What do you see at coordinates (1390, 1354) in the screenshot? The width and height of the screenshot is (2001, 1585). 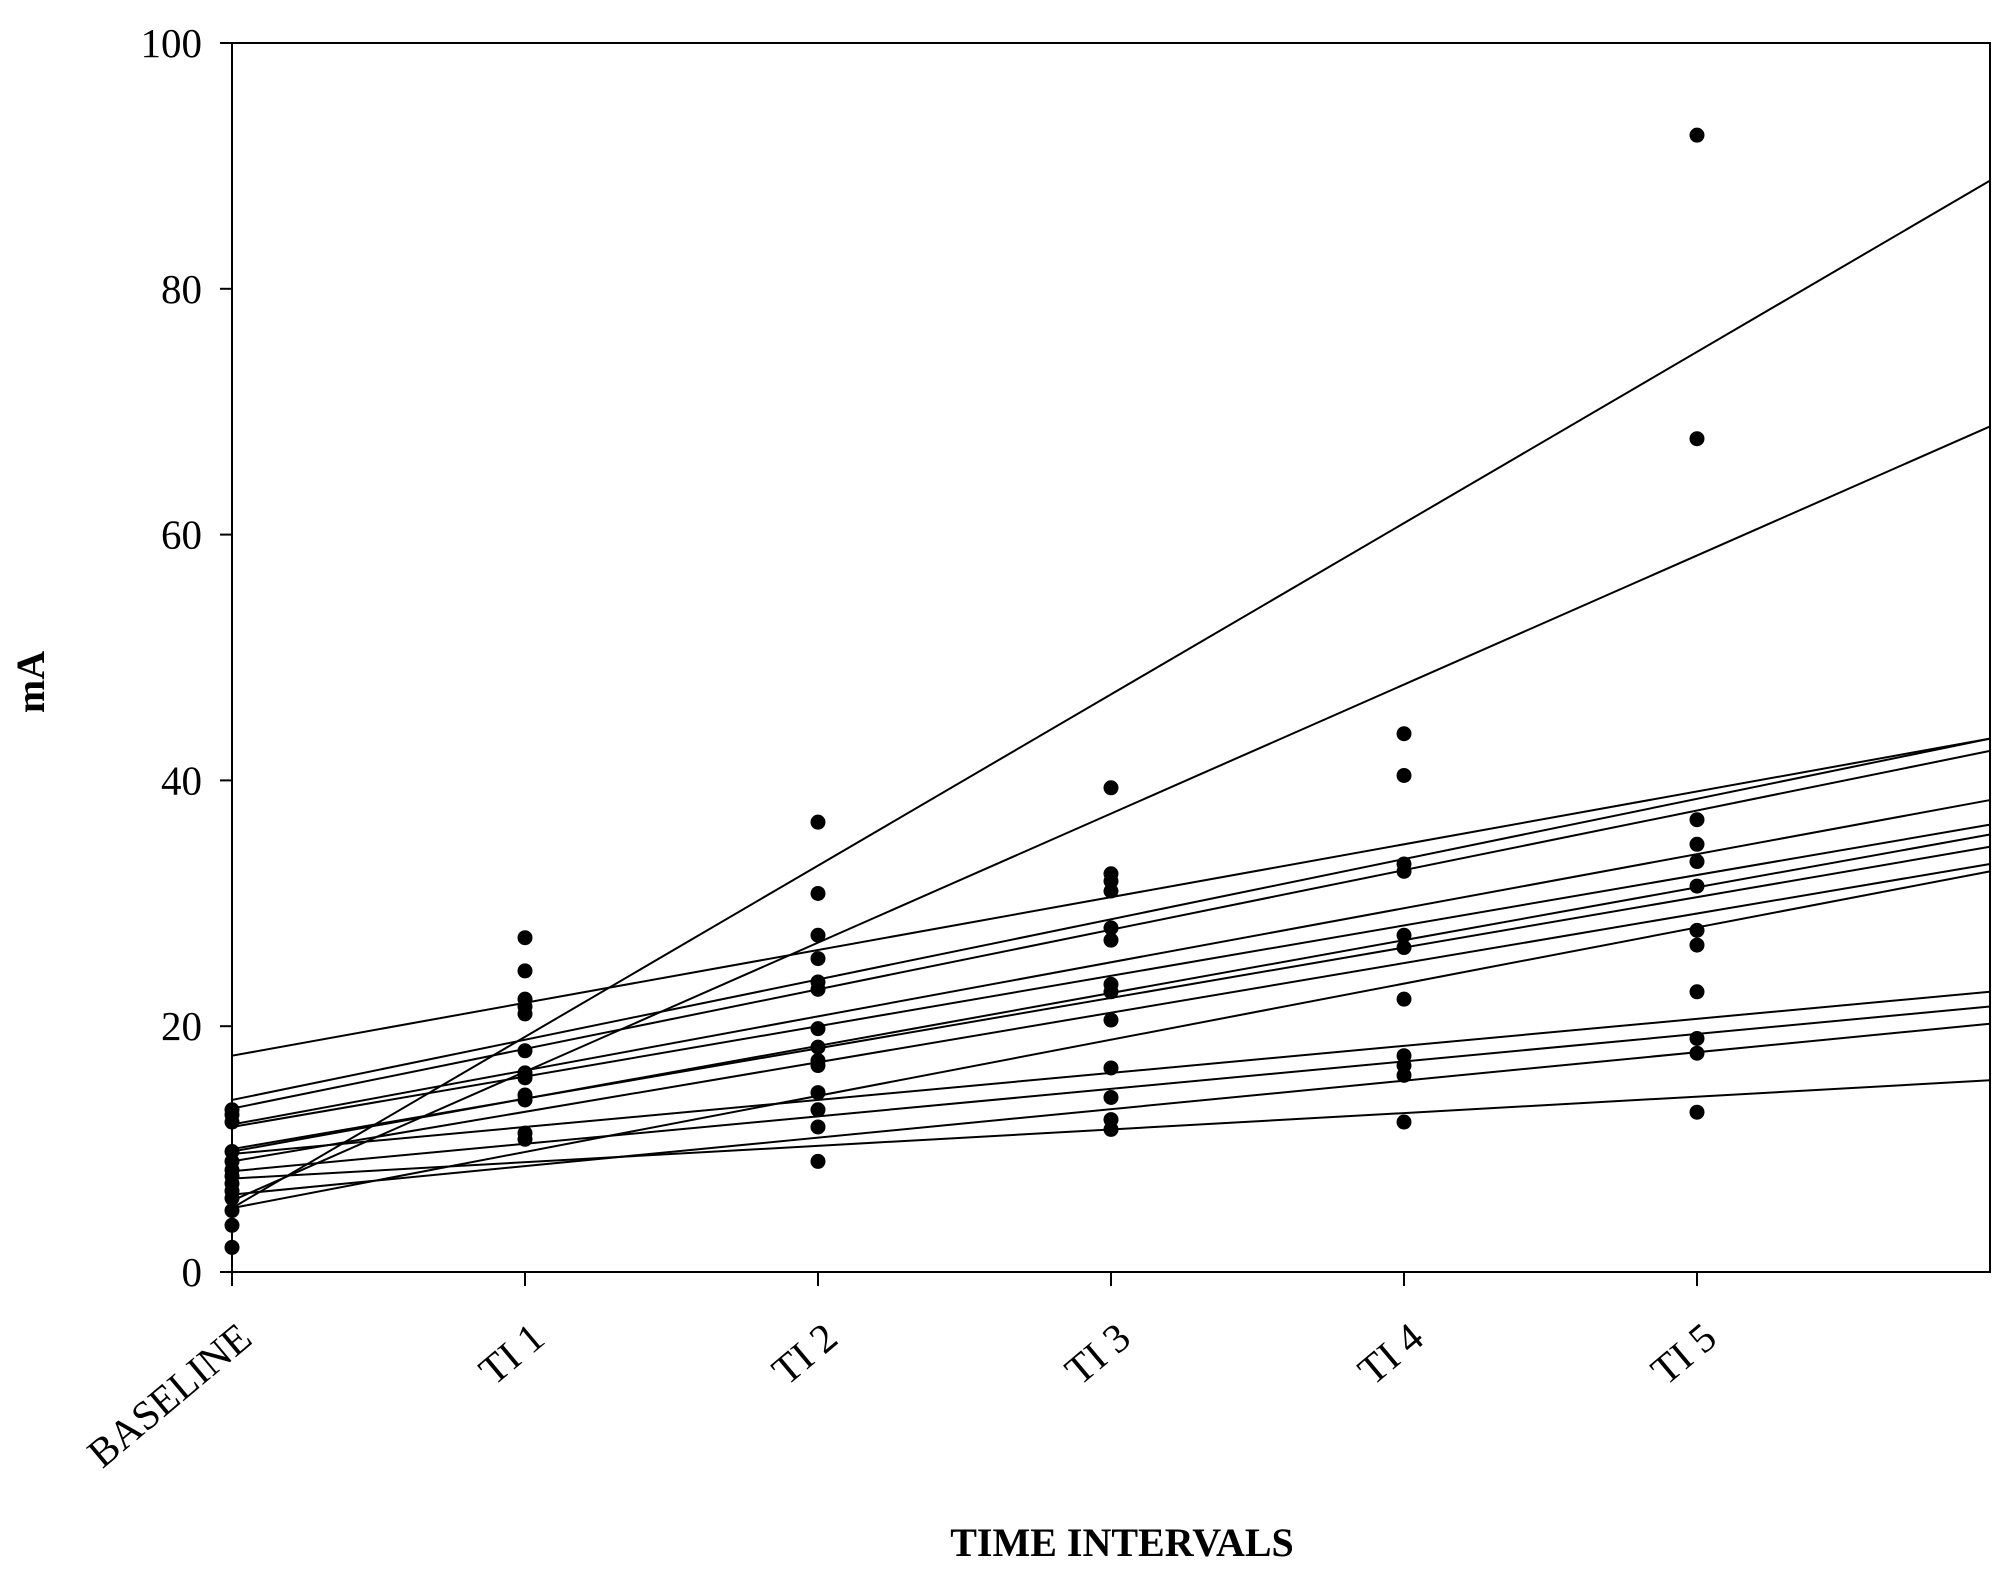 I see `x-tick-label: TI 4` at bounding box center [1390, 1354].